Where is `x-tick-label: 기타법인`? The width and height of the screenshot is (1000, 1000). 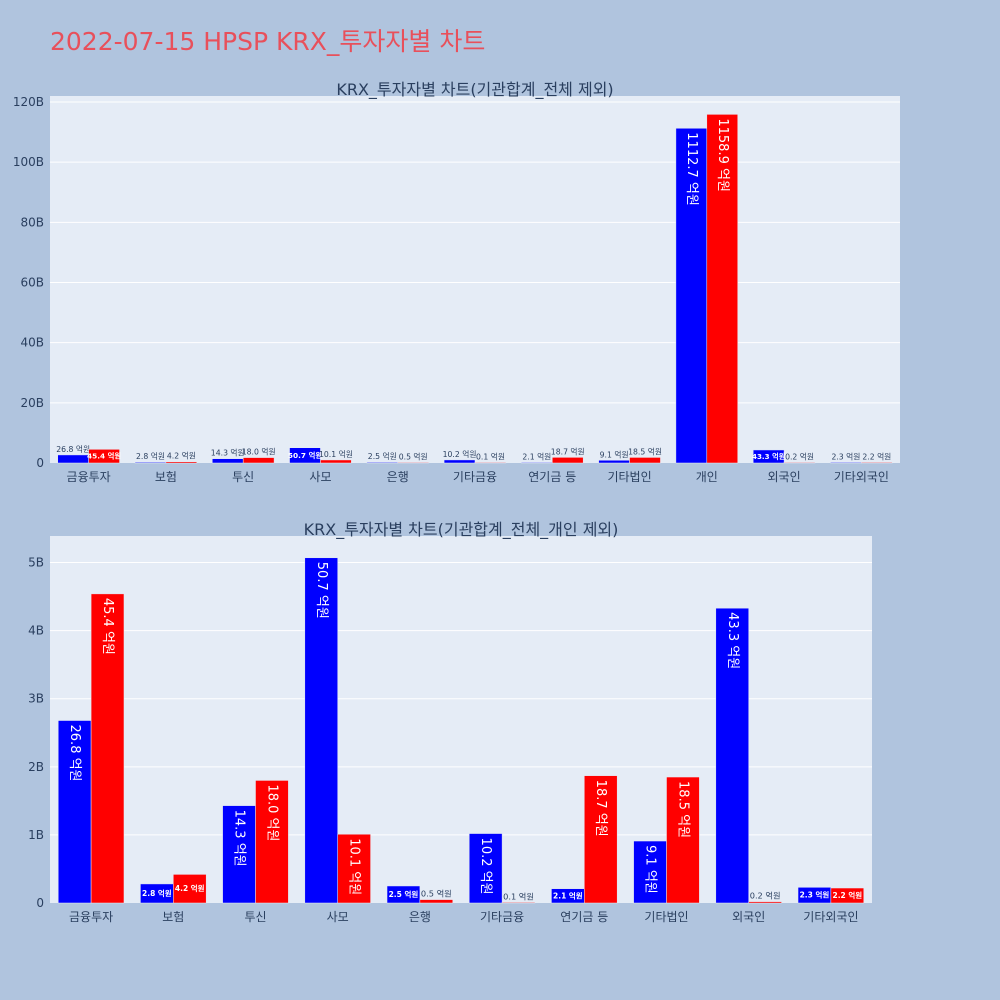
x-tick-label: 기타법인 is located at coordinates (629, 477).